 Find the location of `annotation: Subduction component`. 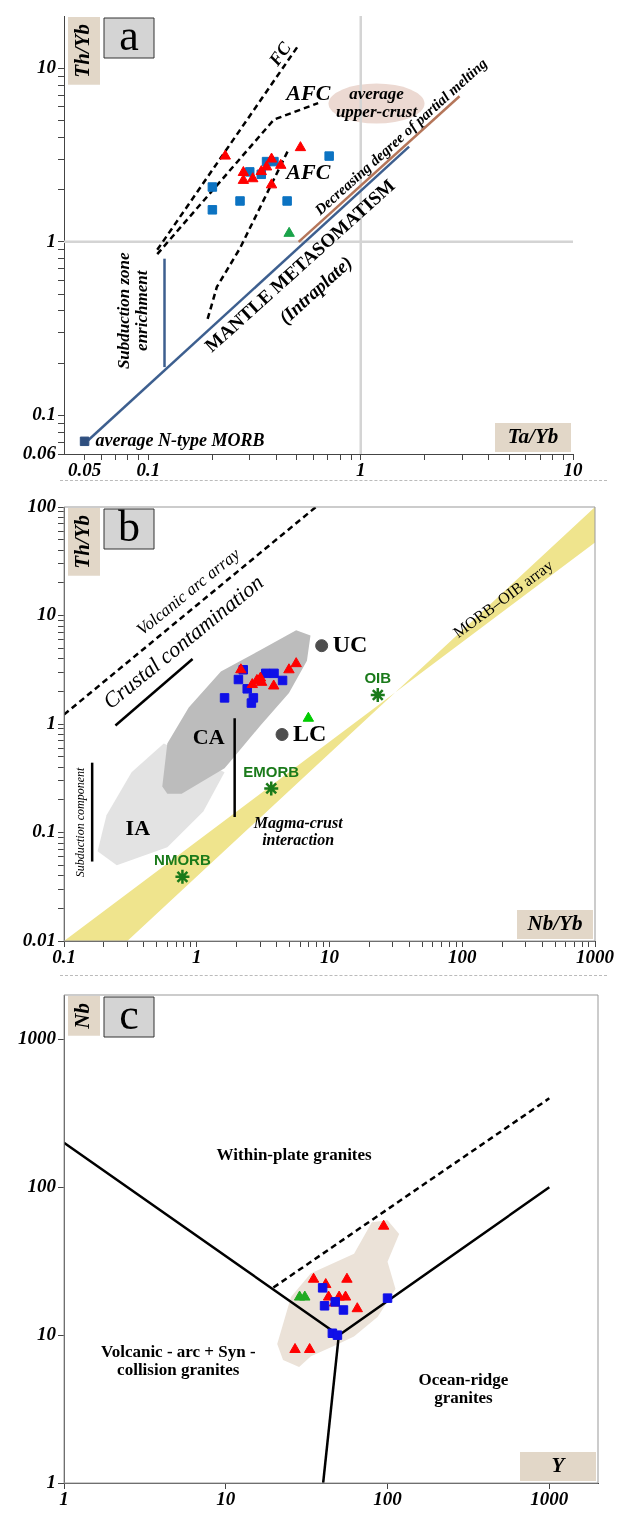

annotation: Subduction component is located at coordinates (80, 822).